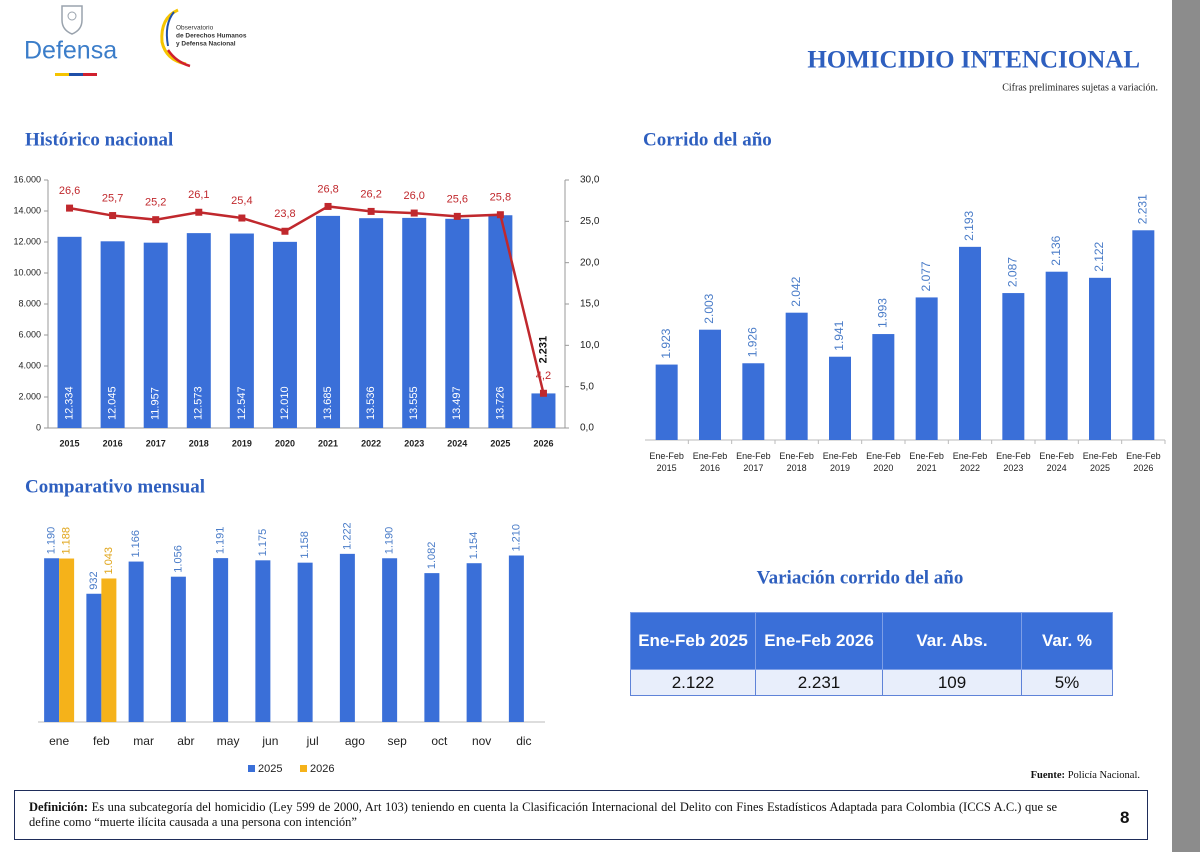  What do you see at coordinates (221, 541) in the screenshot?
I see `bar-value-label: 1.191` at bounding box center [221, 541].